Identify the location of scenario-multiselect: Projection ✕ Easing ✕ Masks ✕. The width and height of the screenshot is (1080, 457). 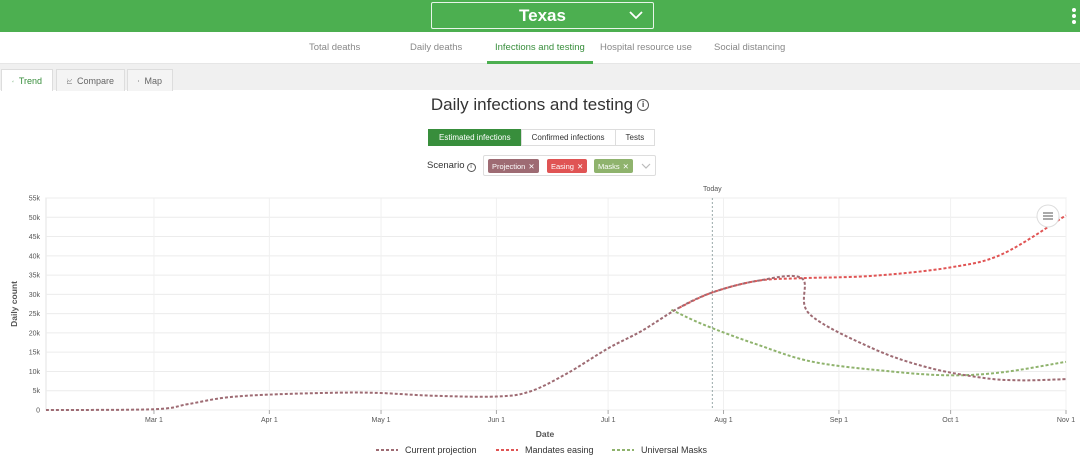
(569, 165).